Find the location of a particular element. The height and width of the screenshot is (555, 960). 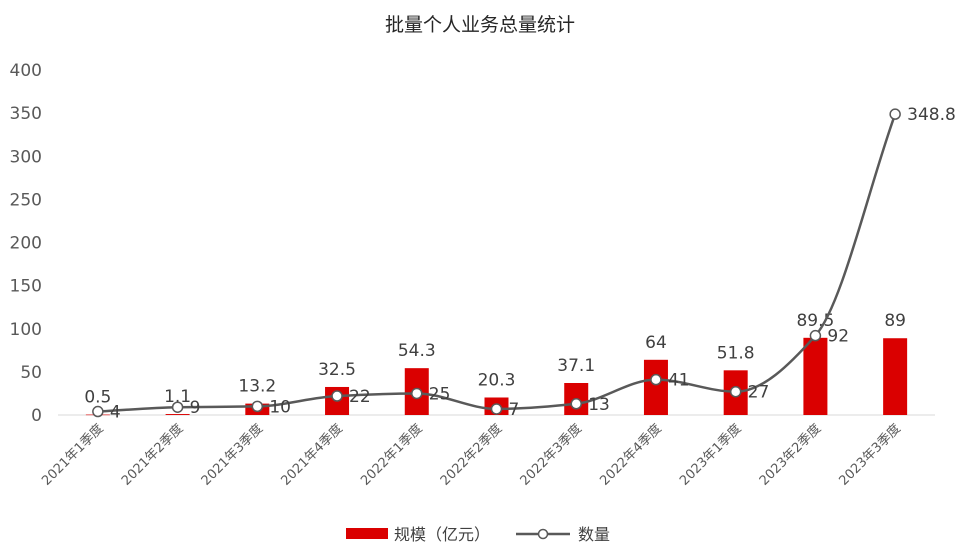

x-tick-label: 2022年3季度 is located at coordinates (551, 455).